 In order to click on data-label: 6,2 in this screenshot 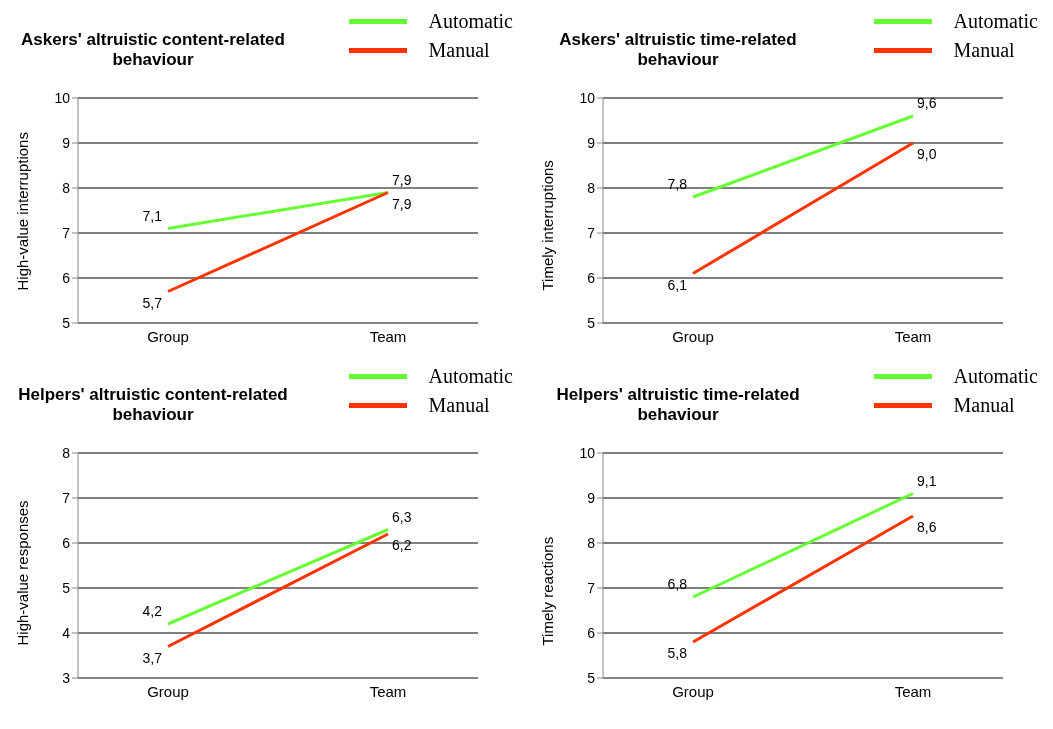, I will do `click(402, 545)`.